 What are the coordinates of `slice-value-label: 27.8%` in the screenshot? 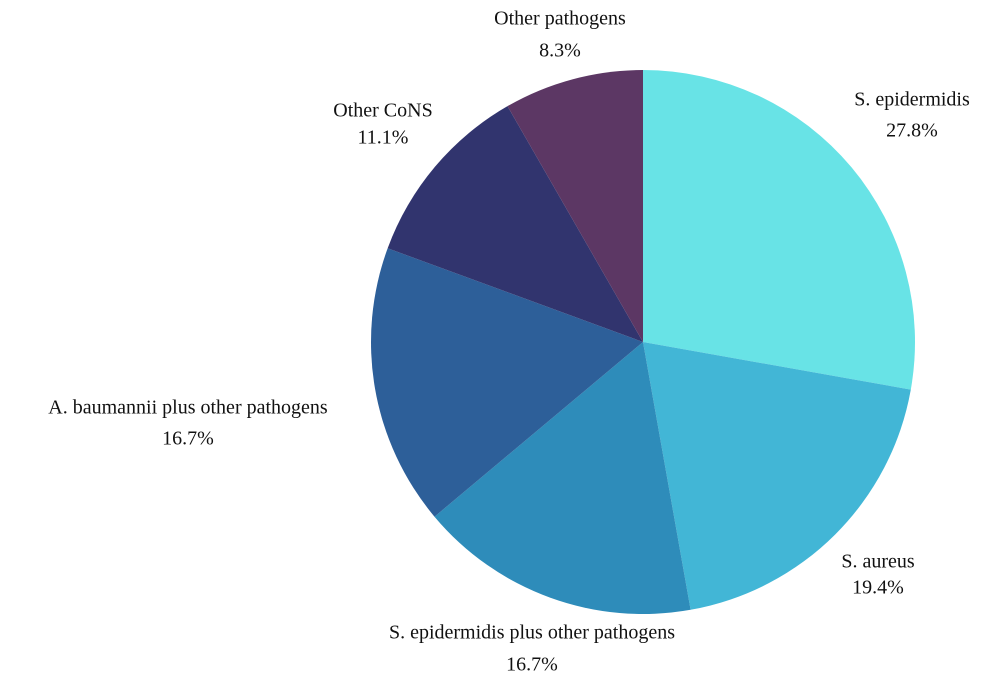 It's located at (912, 131).